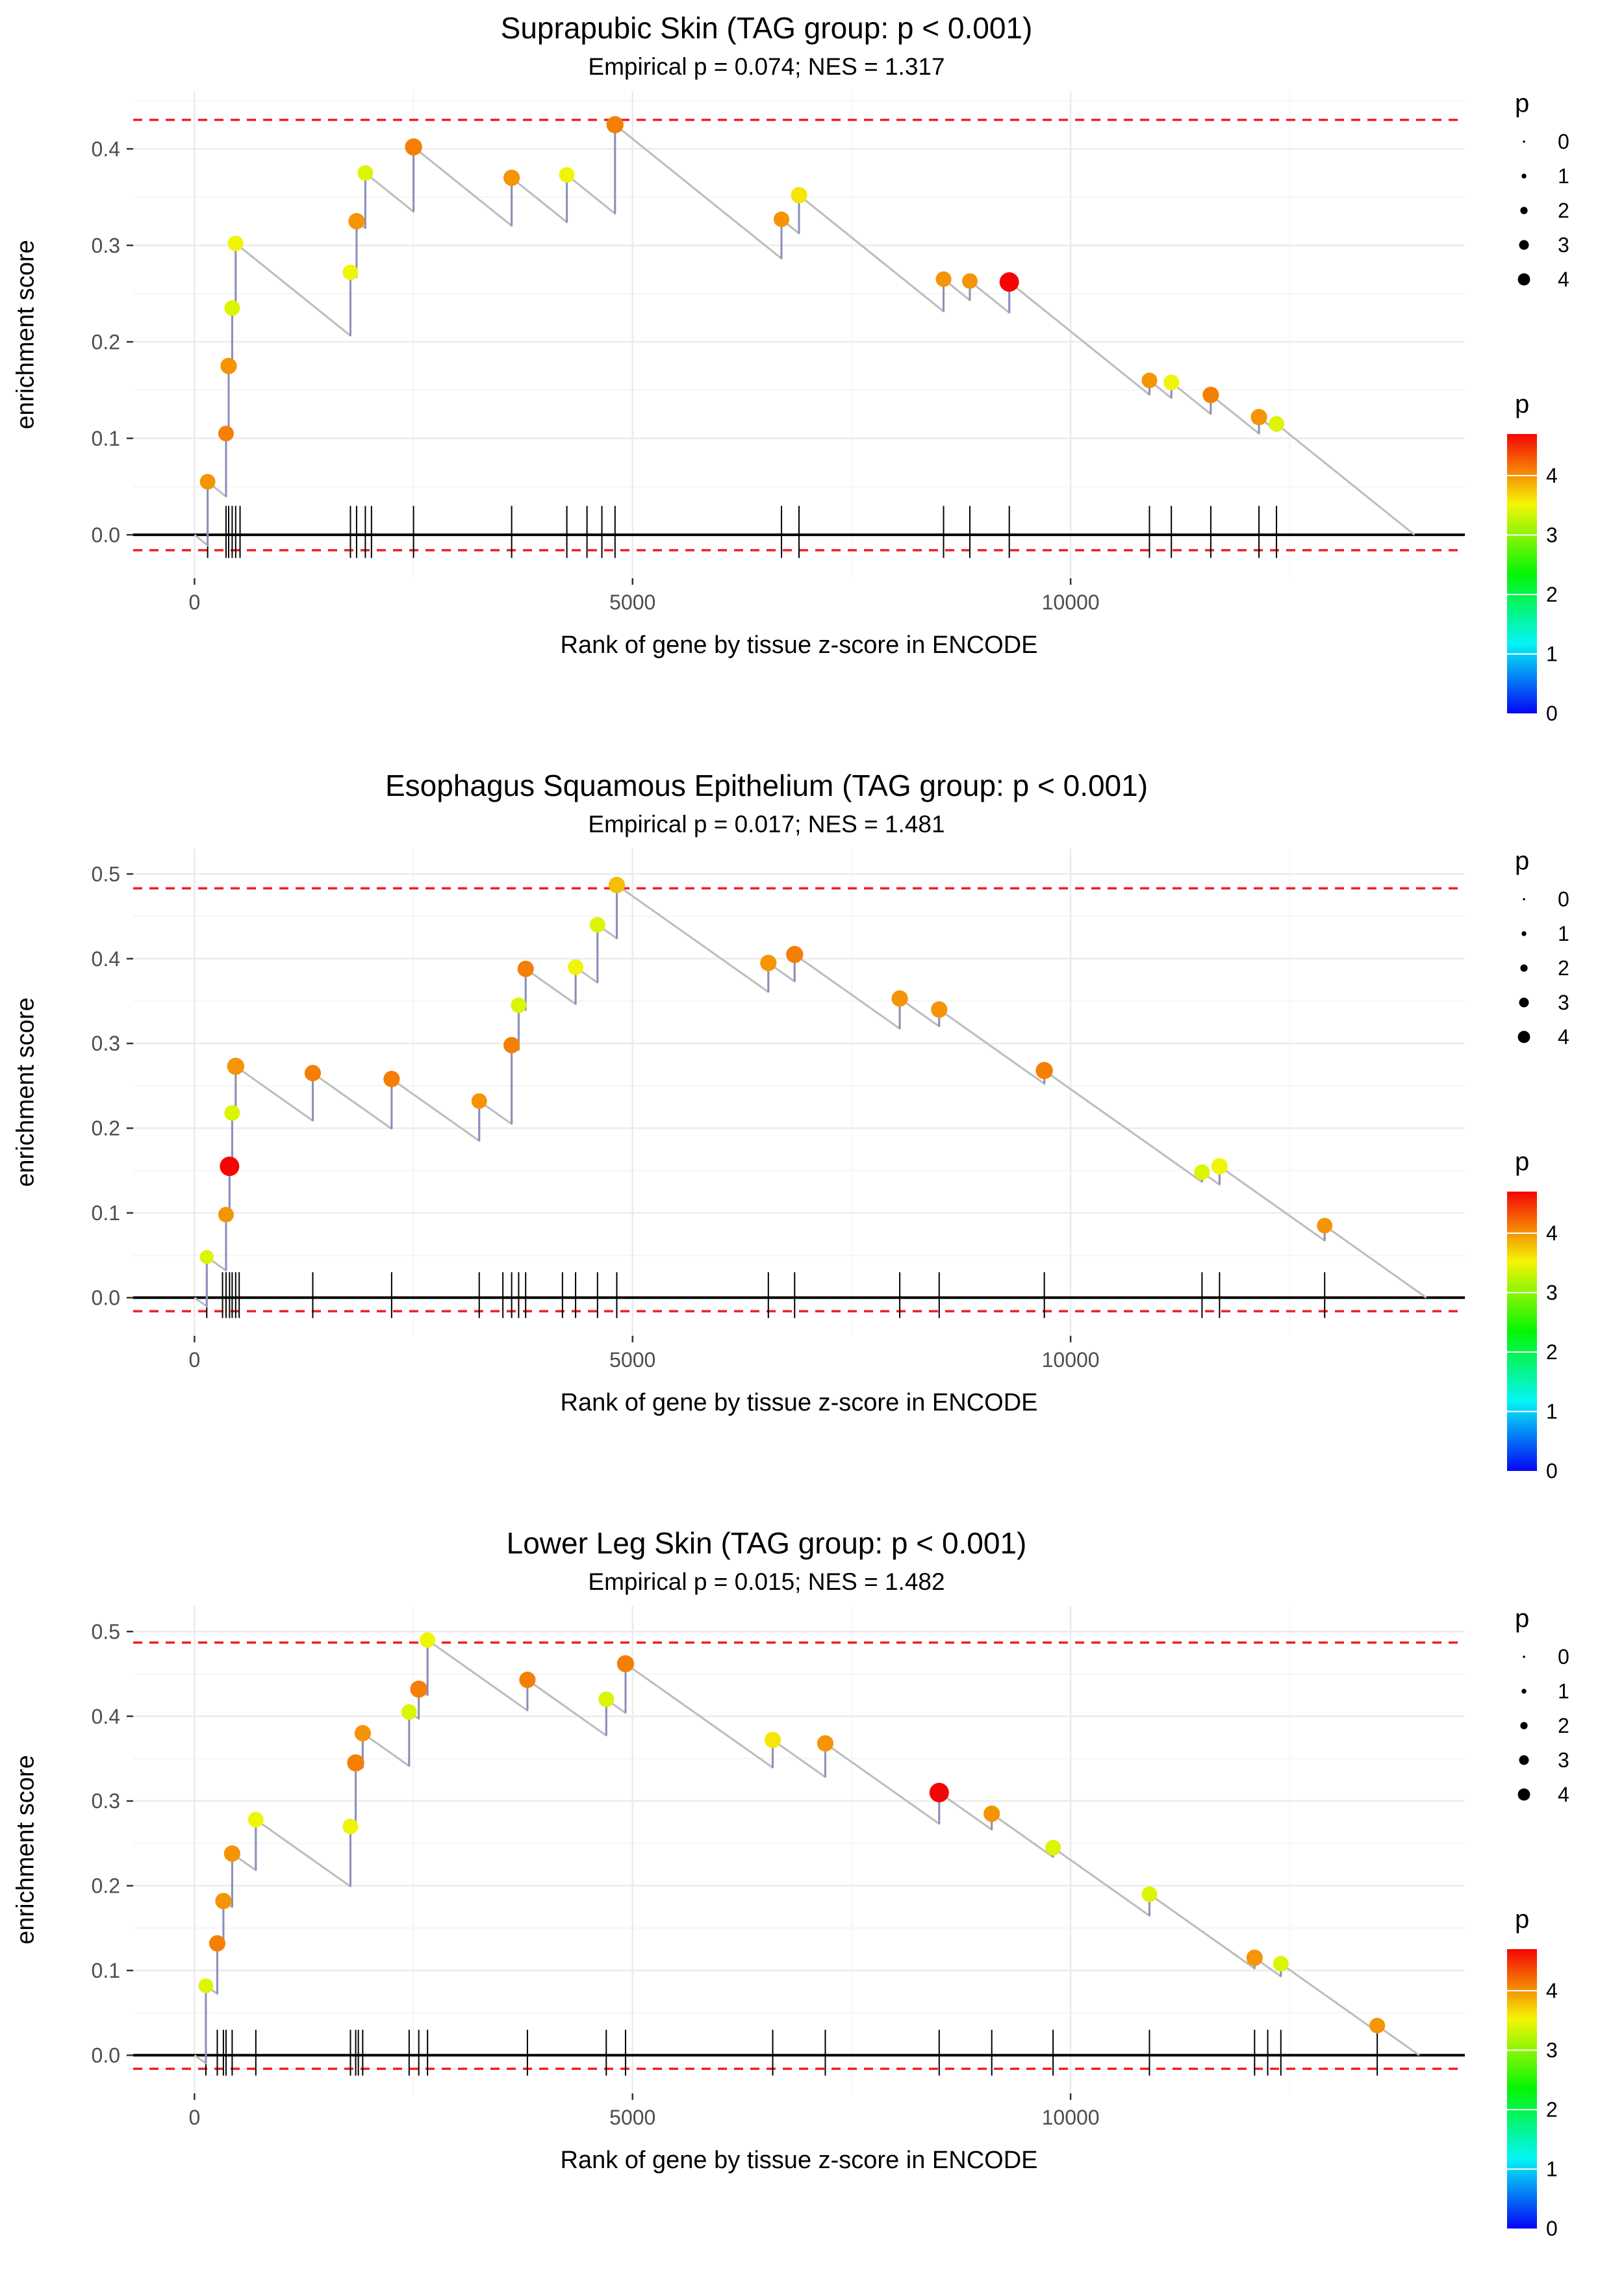  What do you see at coordinates (766, 824) in the screenshot?
I see `panel-subtitle: Empirical p = 0.017; NES = 1.481` at bounding box center [766, 824].